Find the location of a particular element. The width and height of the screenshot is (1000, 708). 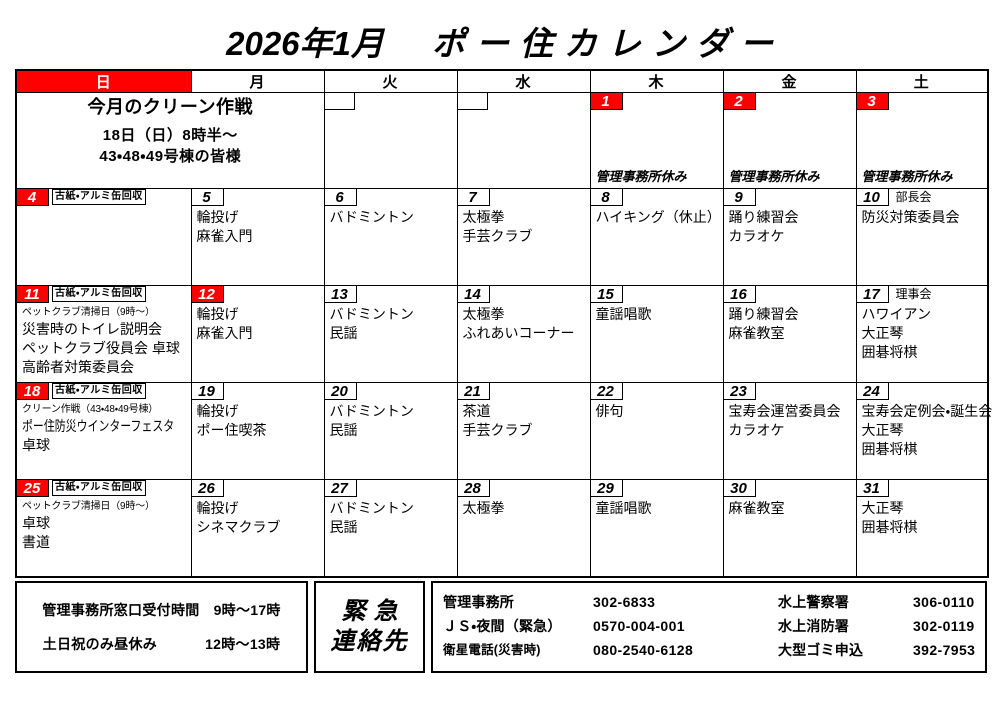

date-number-box: 16 is located at coordinates (739, 294).